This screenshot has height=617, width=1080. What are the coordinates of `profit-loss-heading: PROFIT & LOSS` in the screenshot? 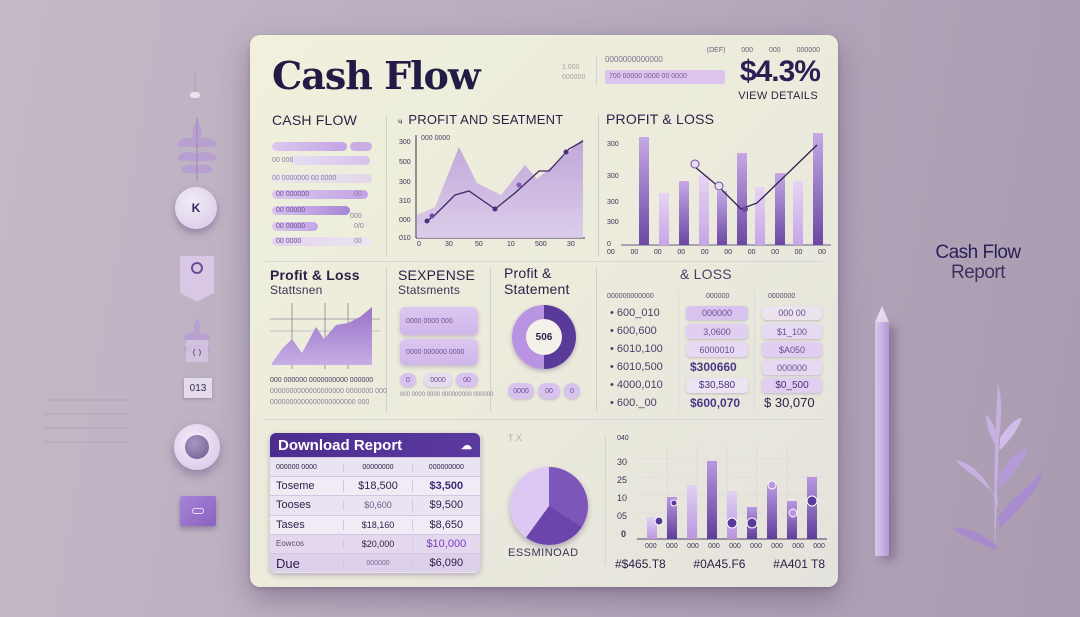 It's located at (660, 119).